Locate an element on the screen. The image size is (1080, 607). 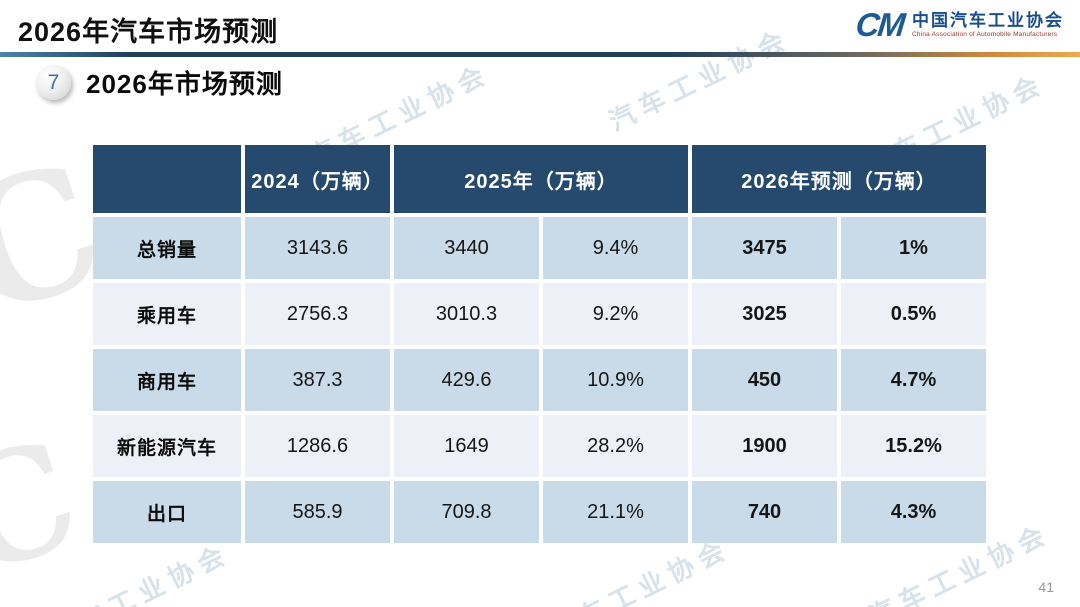
cell-2025-growth: 21.1% is located at coordinates (615, 512).